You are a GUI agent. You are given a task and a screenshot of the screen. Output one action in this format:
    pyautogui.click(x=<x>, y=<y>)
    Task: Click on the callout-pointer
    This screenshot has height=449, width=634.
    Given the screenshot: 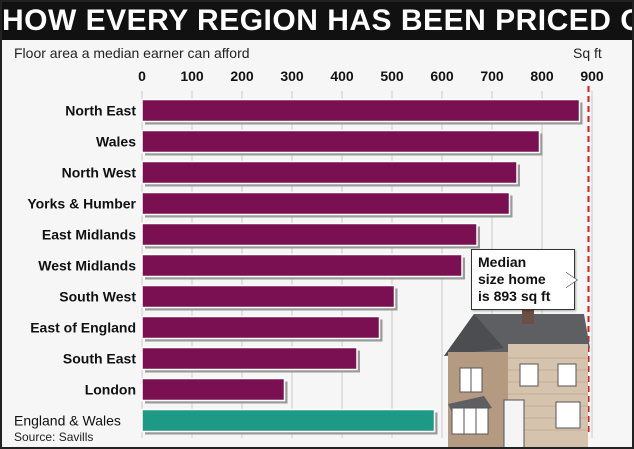 What is the action you would take?
    pyautogui.click(x=571, y=280)
    